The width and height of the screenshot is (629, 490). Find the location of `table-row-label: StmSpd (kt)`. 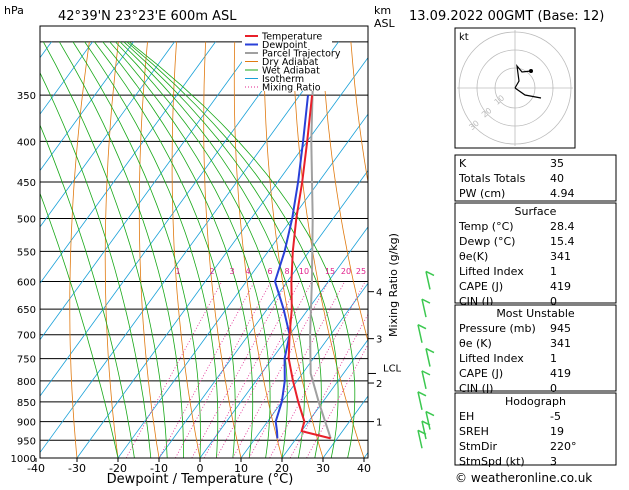

table-row-label: StmSpd (kt) is located at coordinates (492, 461).